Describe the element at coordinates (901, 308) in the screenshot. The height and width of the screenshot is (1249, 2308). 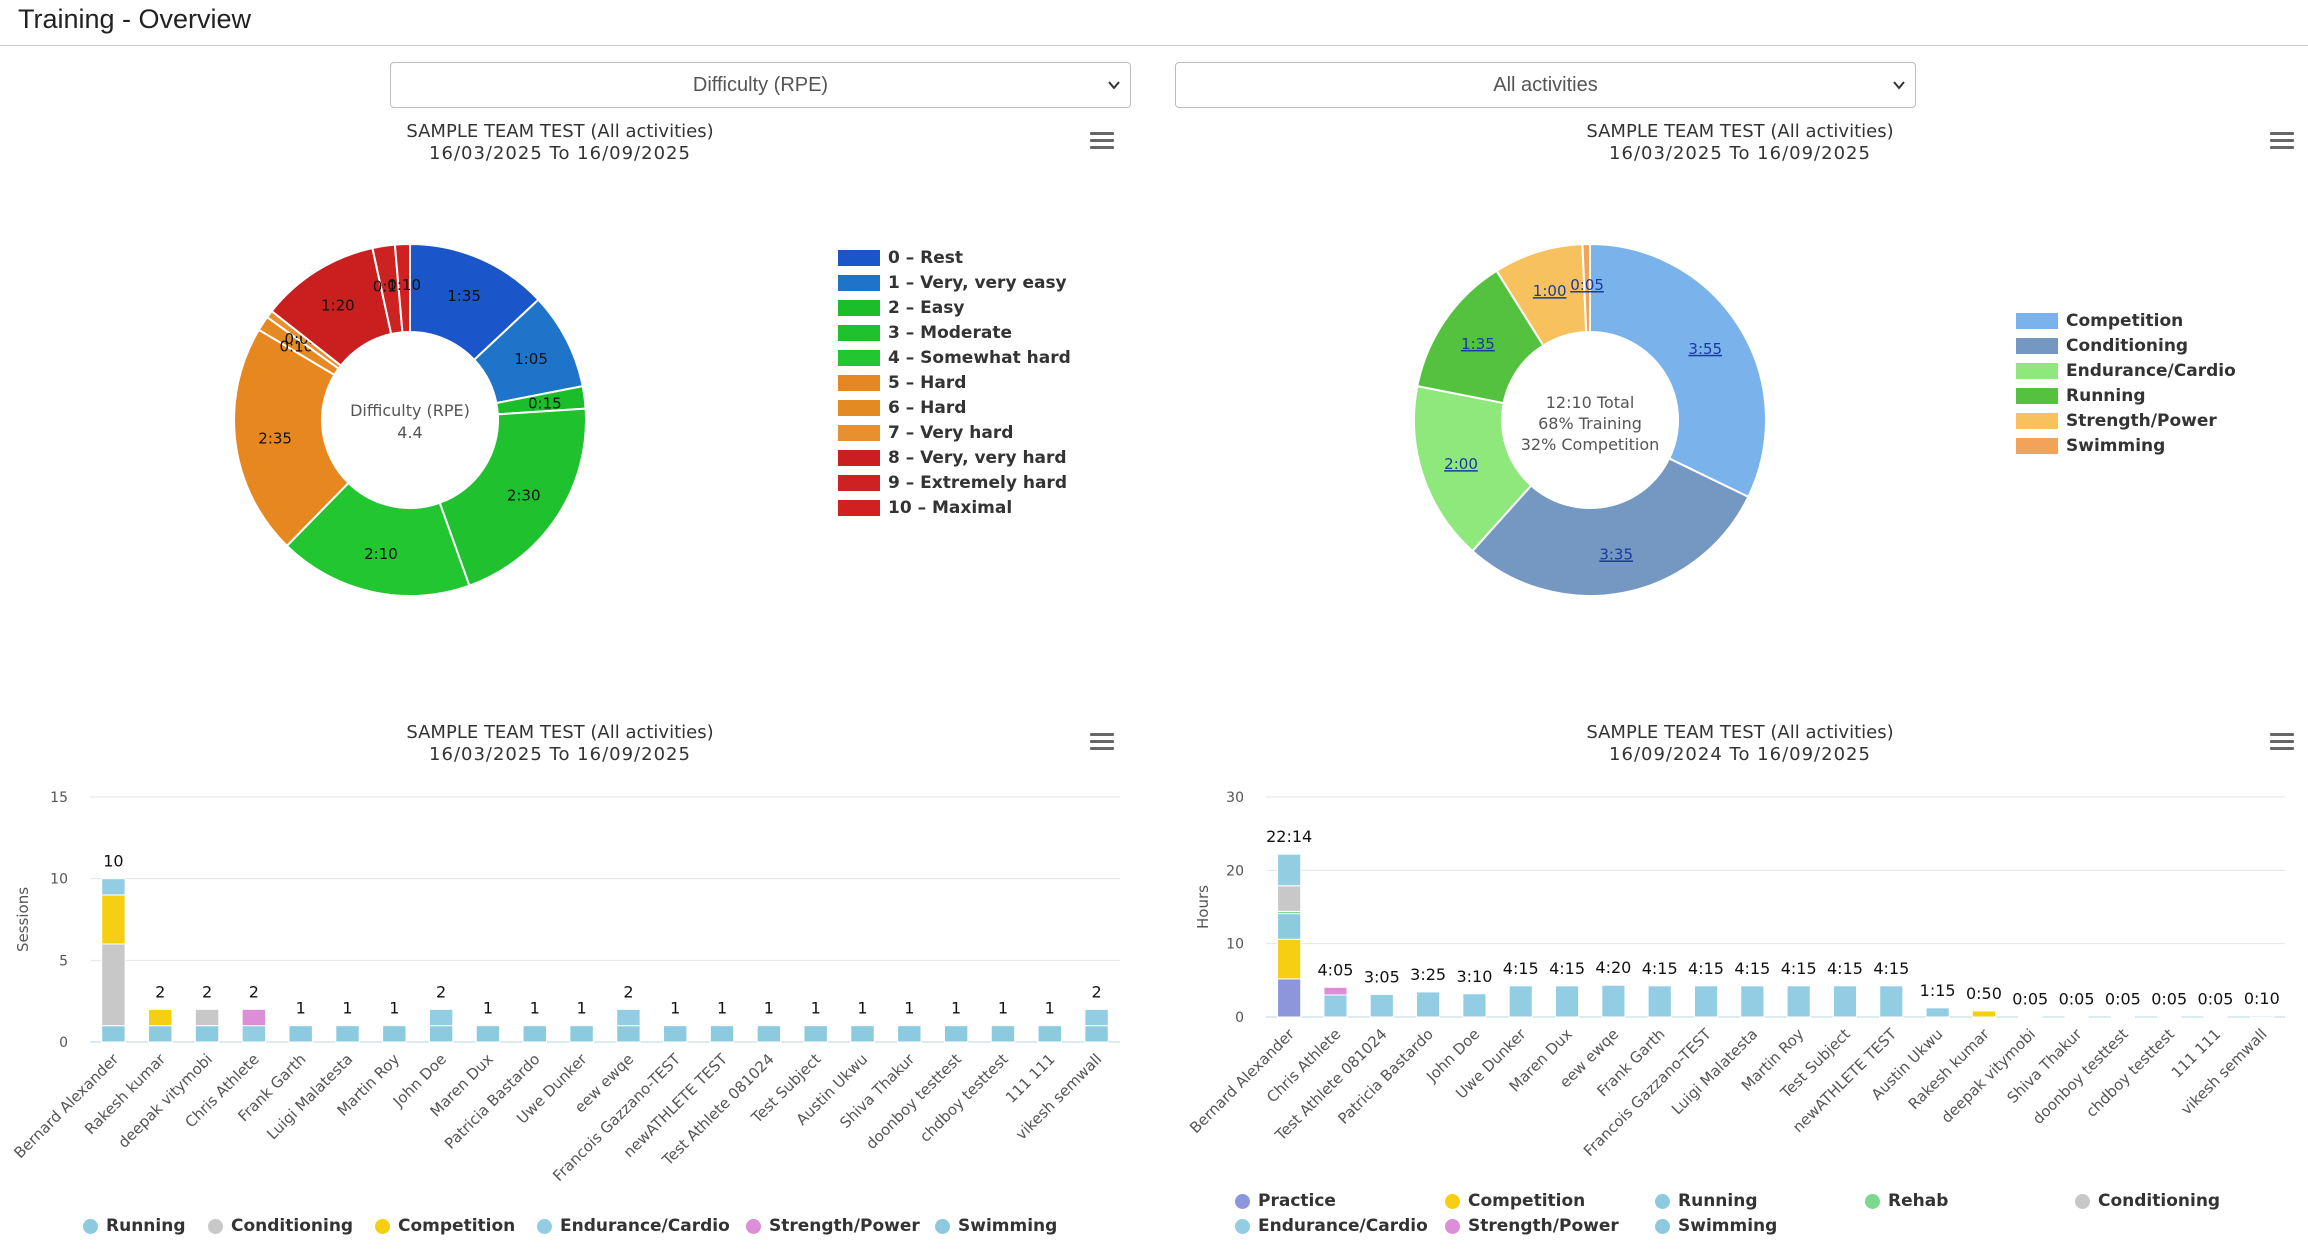
I see `chart1-legend-item-2-easy: 2 – Easy` at that location.